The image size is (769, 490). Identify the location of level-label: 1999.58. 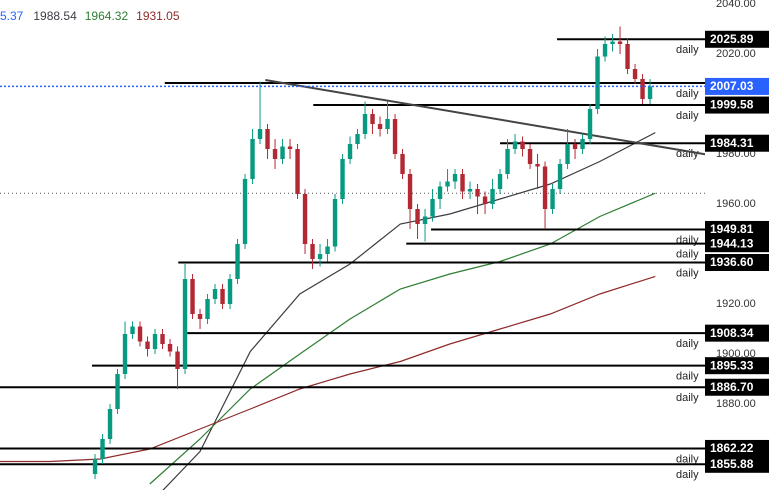
(732, 105).